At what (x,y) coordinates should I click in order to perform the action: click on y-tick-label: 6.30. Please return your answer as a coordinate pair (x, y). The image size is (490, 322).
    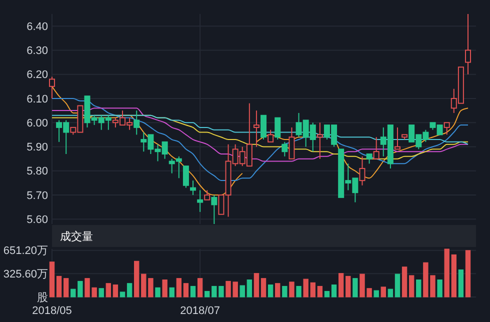
    Looking at the image, I should click on (37, 51).